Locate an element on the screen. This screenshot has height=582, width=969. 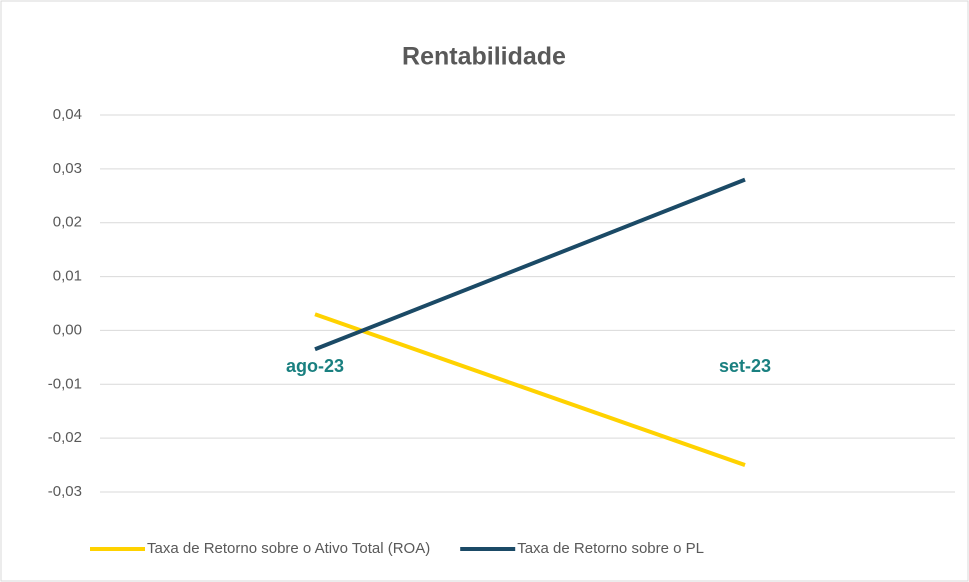
x-tick-label: set-23 is located at coordinates (745, 366).